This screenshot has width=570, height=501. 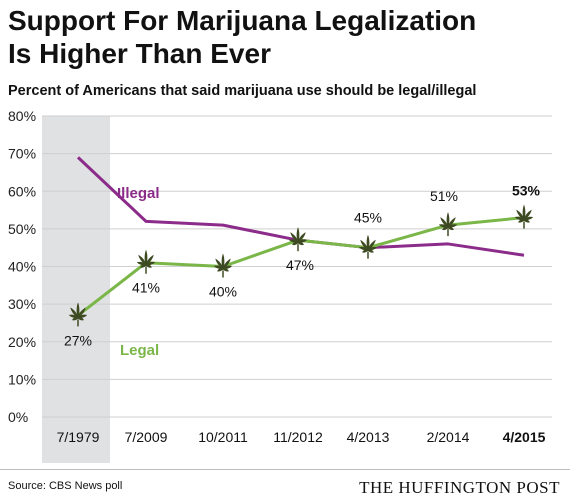 I want to click on x-tick-label: 10/2011, so click(x=223, y=437).